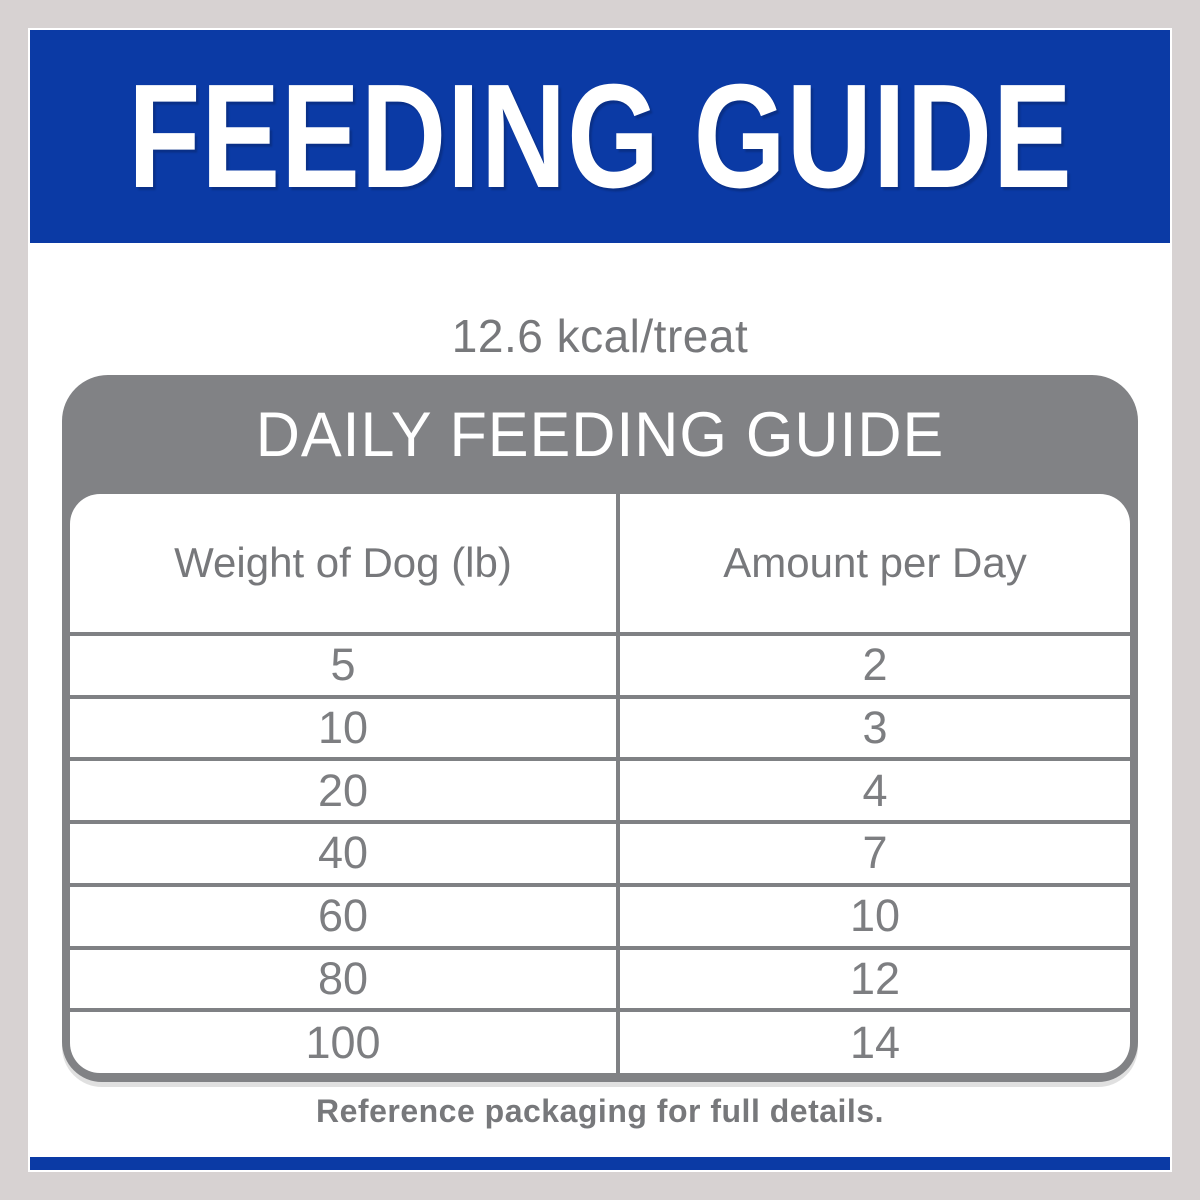  What do you see at coordinates (873, 853) in the screenshot?
I see `amount-cell: 7` at bounding box center [873, 853].